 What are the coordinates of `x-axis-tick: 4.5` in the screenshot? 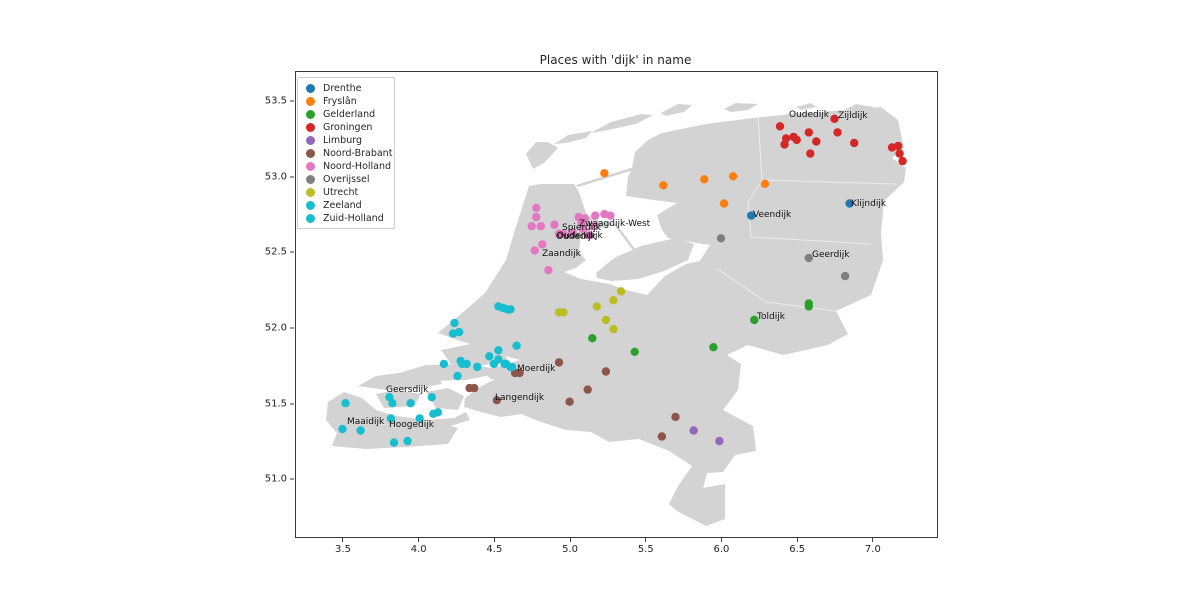 It's located at (494, 546).